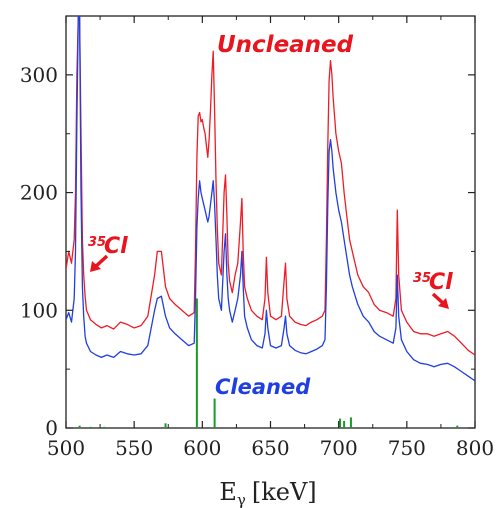 This screenshot has width=497, height=508. Describe the element at coordinates (407, 448) in the screenshot. I see `x-tick-label: 750` at that location.